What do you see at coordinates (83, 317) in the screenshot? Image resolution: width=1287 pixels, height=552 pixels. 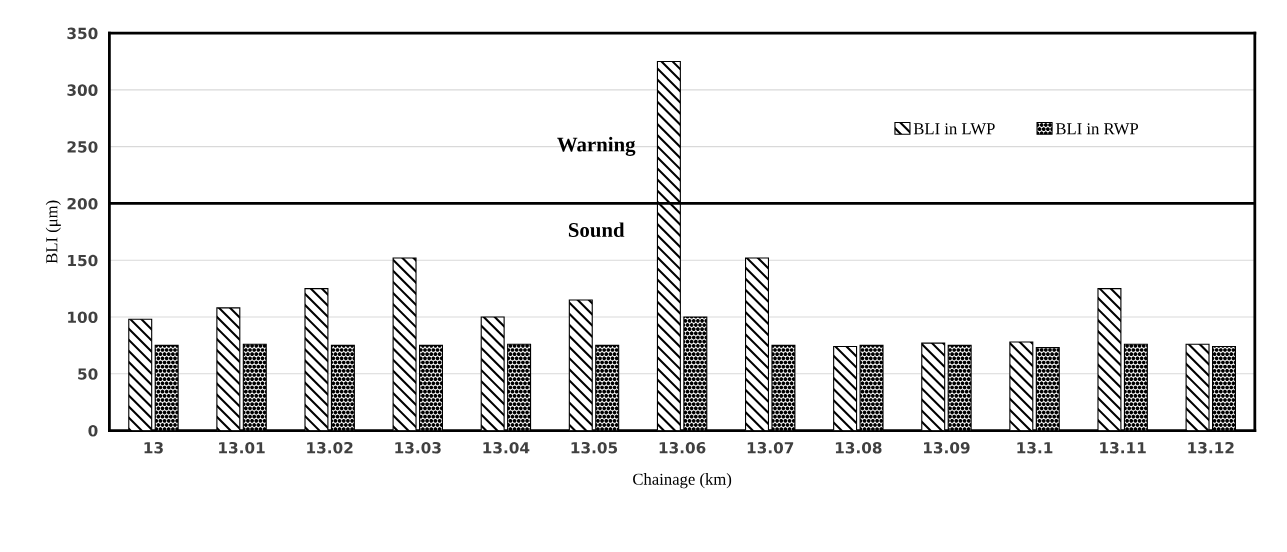 I see `y-tick-label: 100` at bounding box center [83, 317].